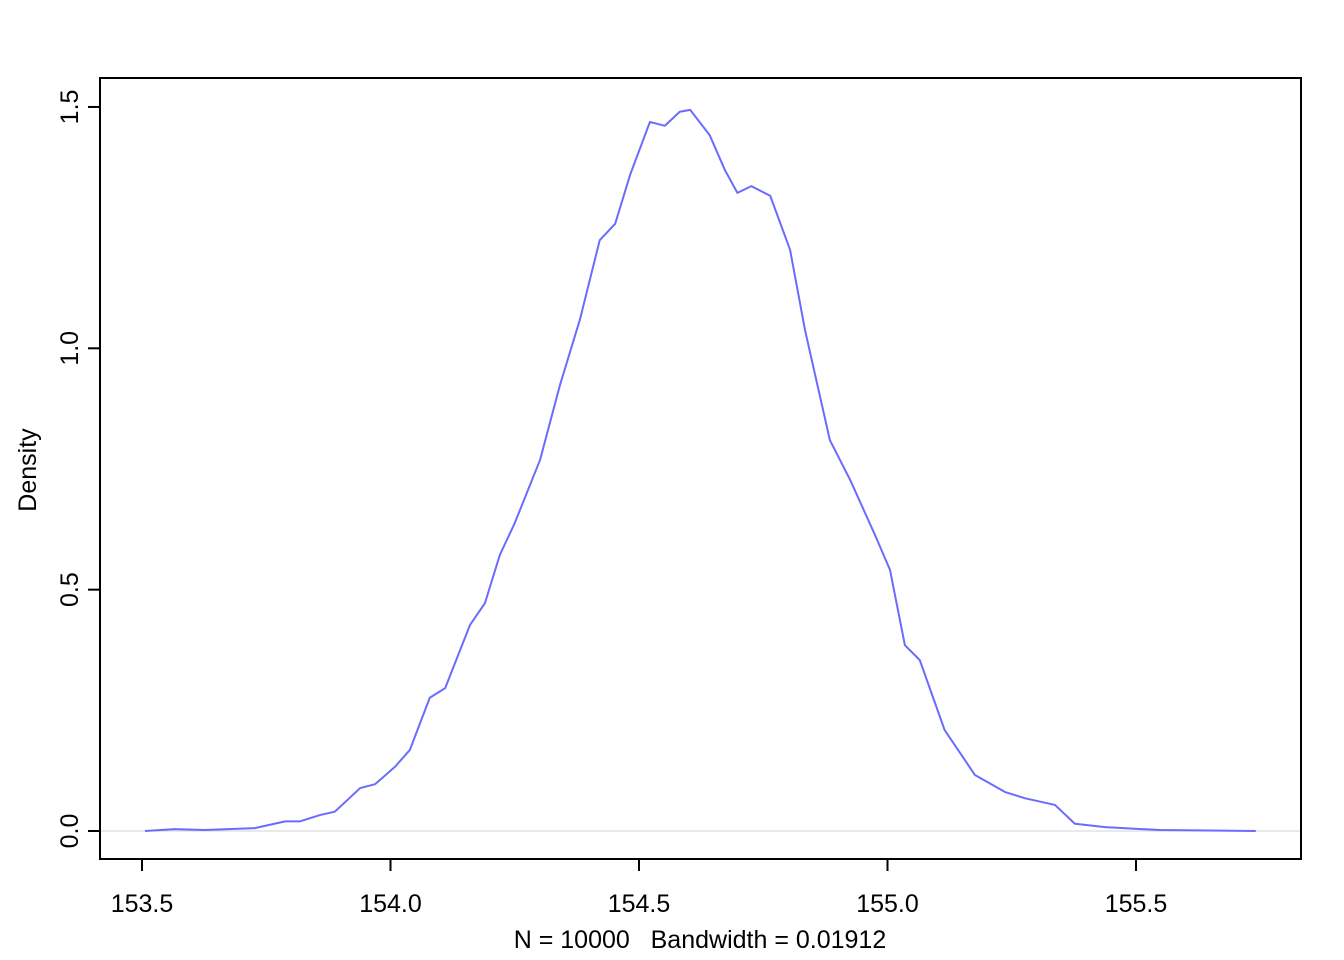 Image resolution: width=1344 pixels, height=960 pixels. What do you see at coordinates (70, 589) in the screenshot?
I see `y-tick-label: 0.5` at bounding box center [70, 589].